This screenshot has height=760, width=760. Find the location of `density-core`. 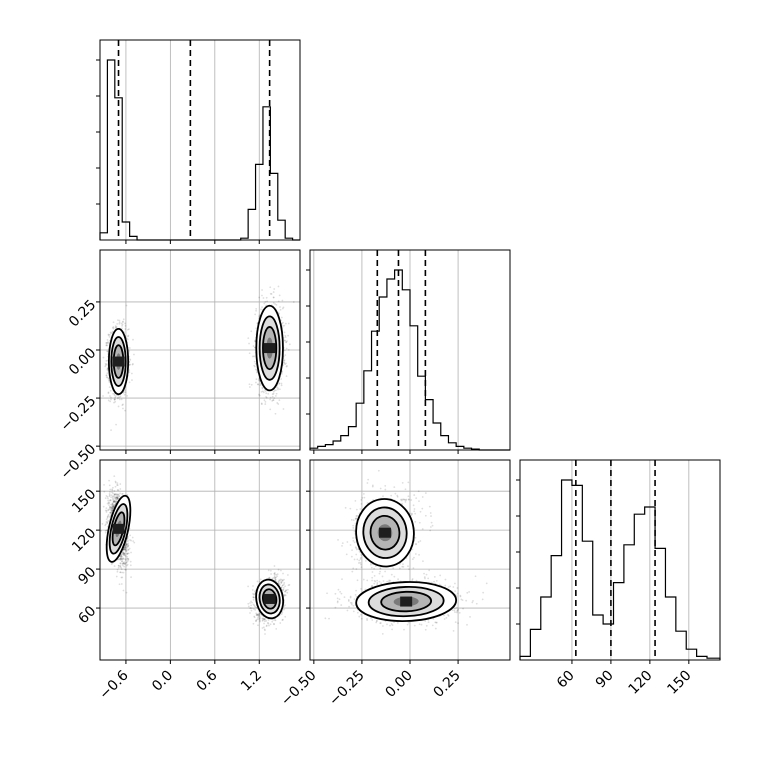

density-core is located at coordinates (118, 361).